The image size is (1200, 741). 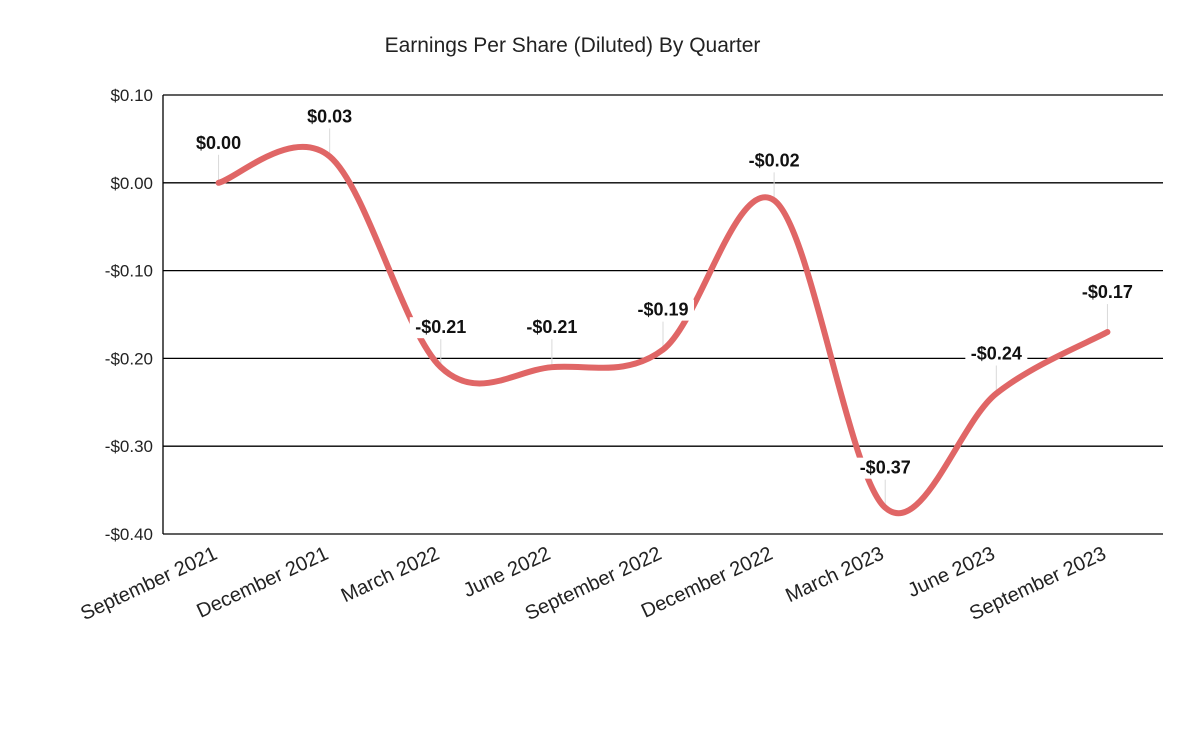 What do you see at coordinates (572, 45) in the screenshot?
I see `chart-title: Earnings Per Share (Diluted) By Quarter` at bounding box center [572, 45].